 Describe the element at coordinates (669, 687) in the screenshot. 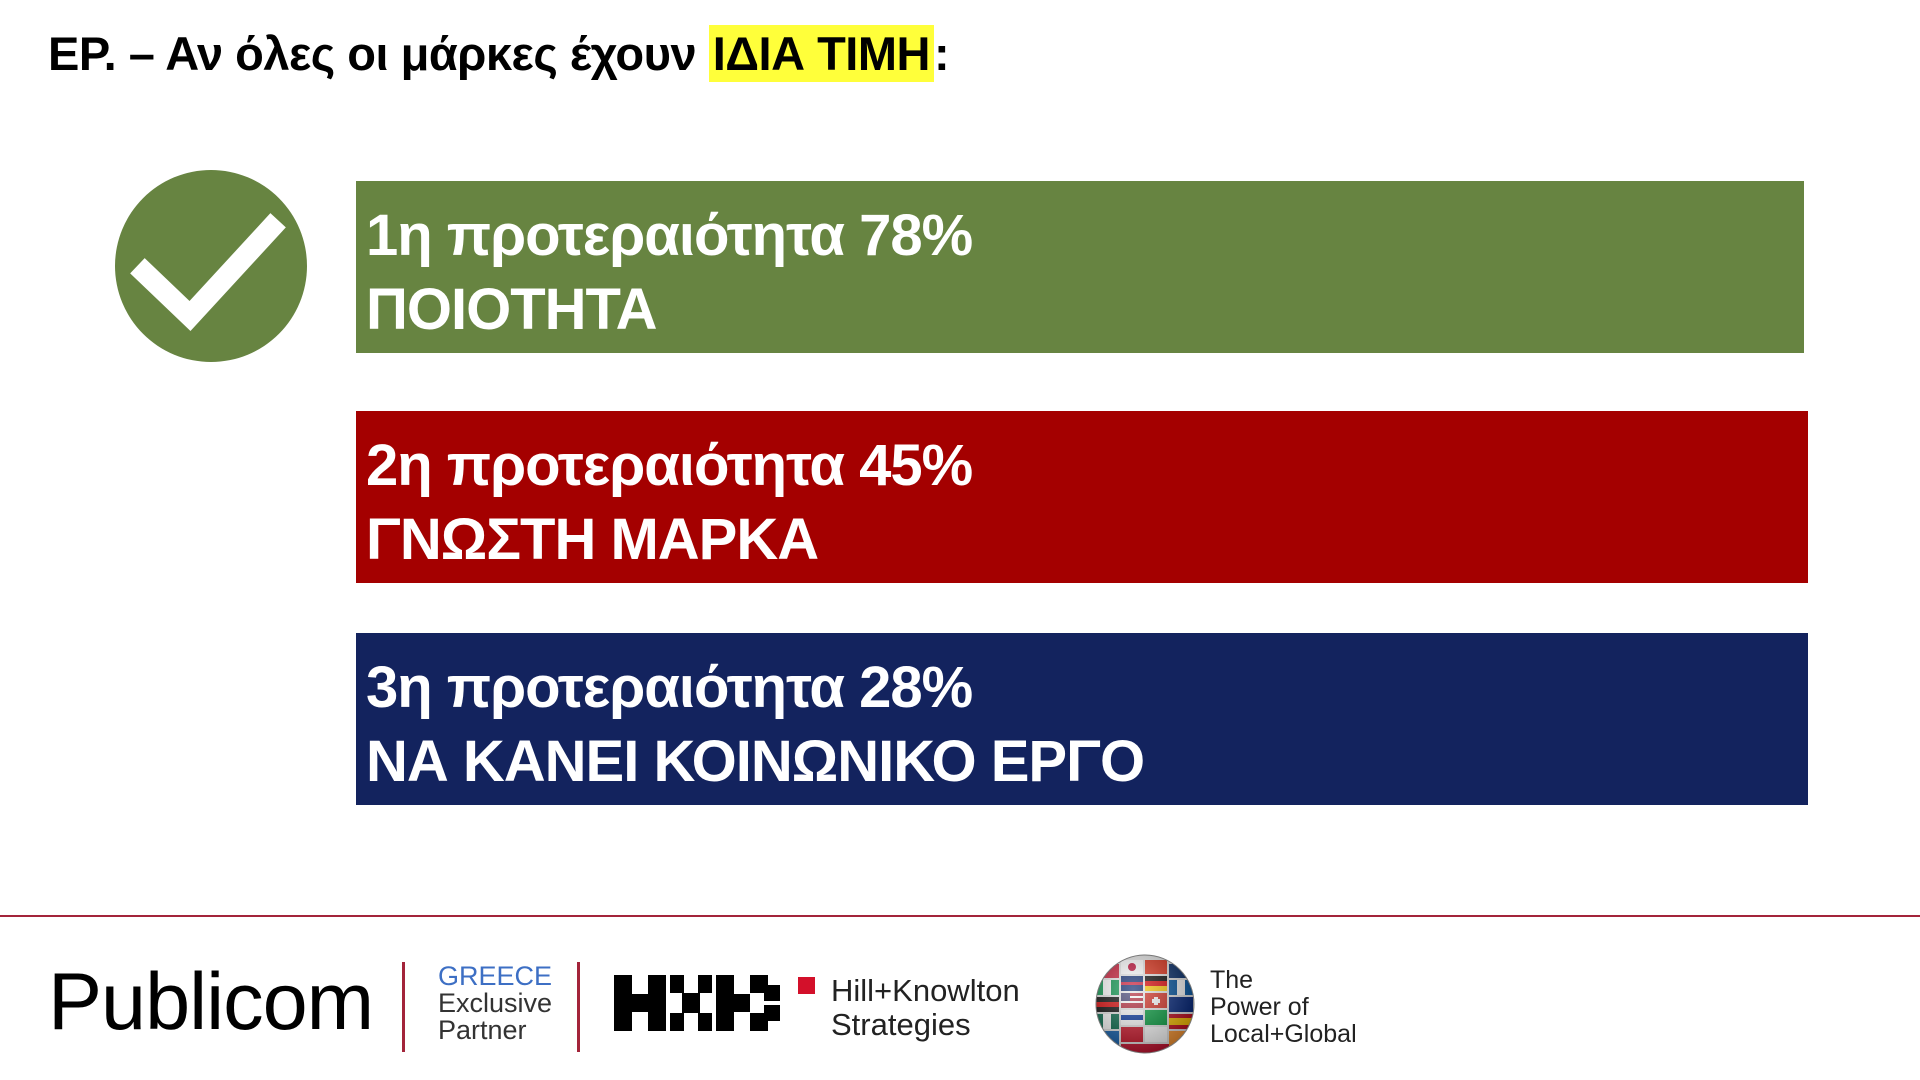

I see `priority-3-rank: 3η προτεραιότητα 28%` at that location.